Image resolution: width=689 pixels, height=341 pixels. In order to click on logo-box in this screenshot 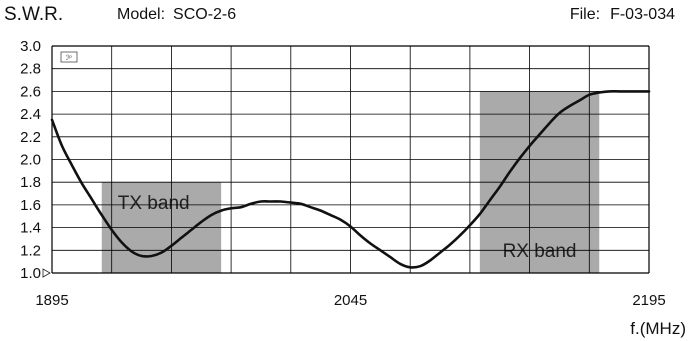, I will do `click(69, 57)`.